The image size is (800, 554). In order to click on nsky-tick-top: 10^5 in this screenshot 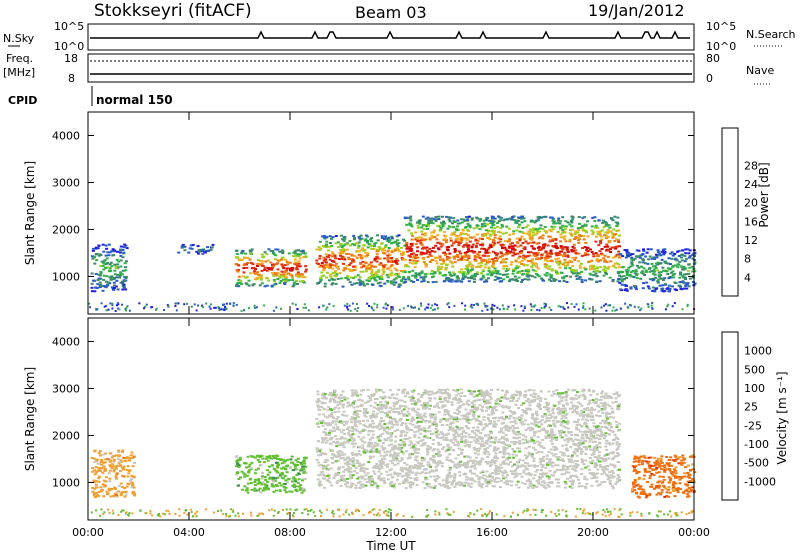, I will do `click(69, 26)`.